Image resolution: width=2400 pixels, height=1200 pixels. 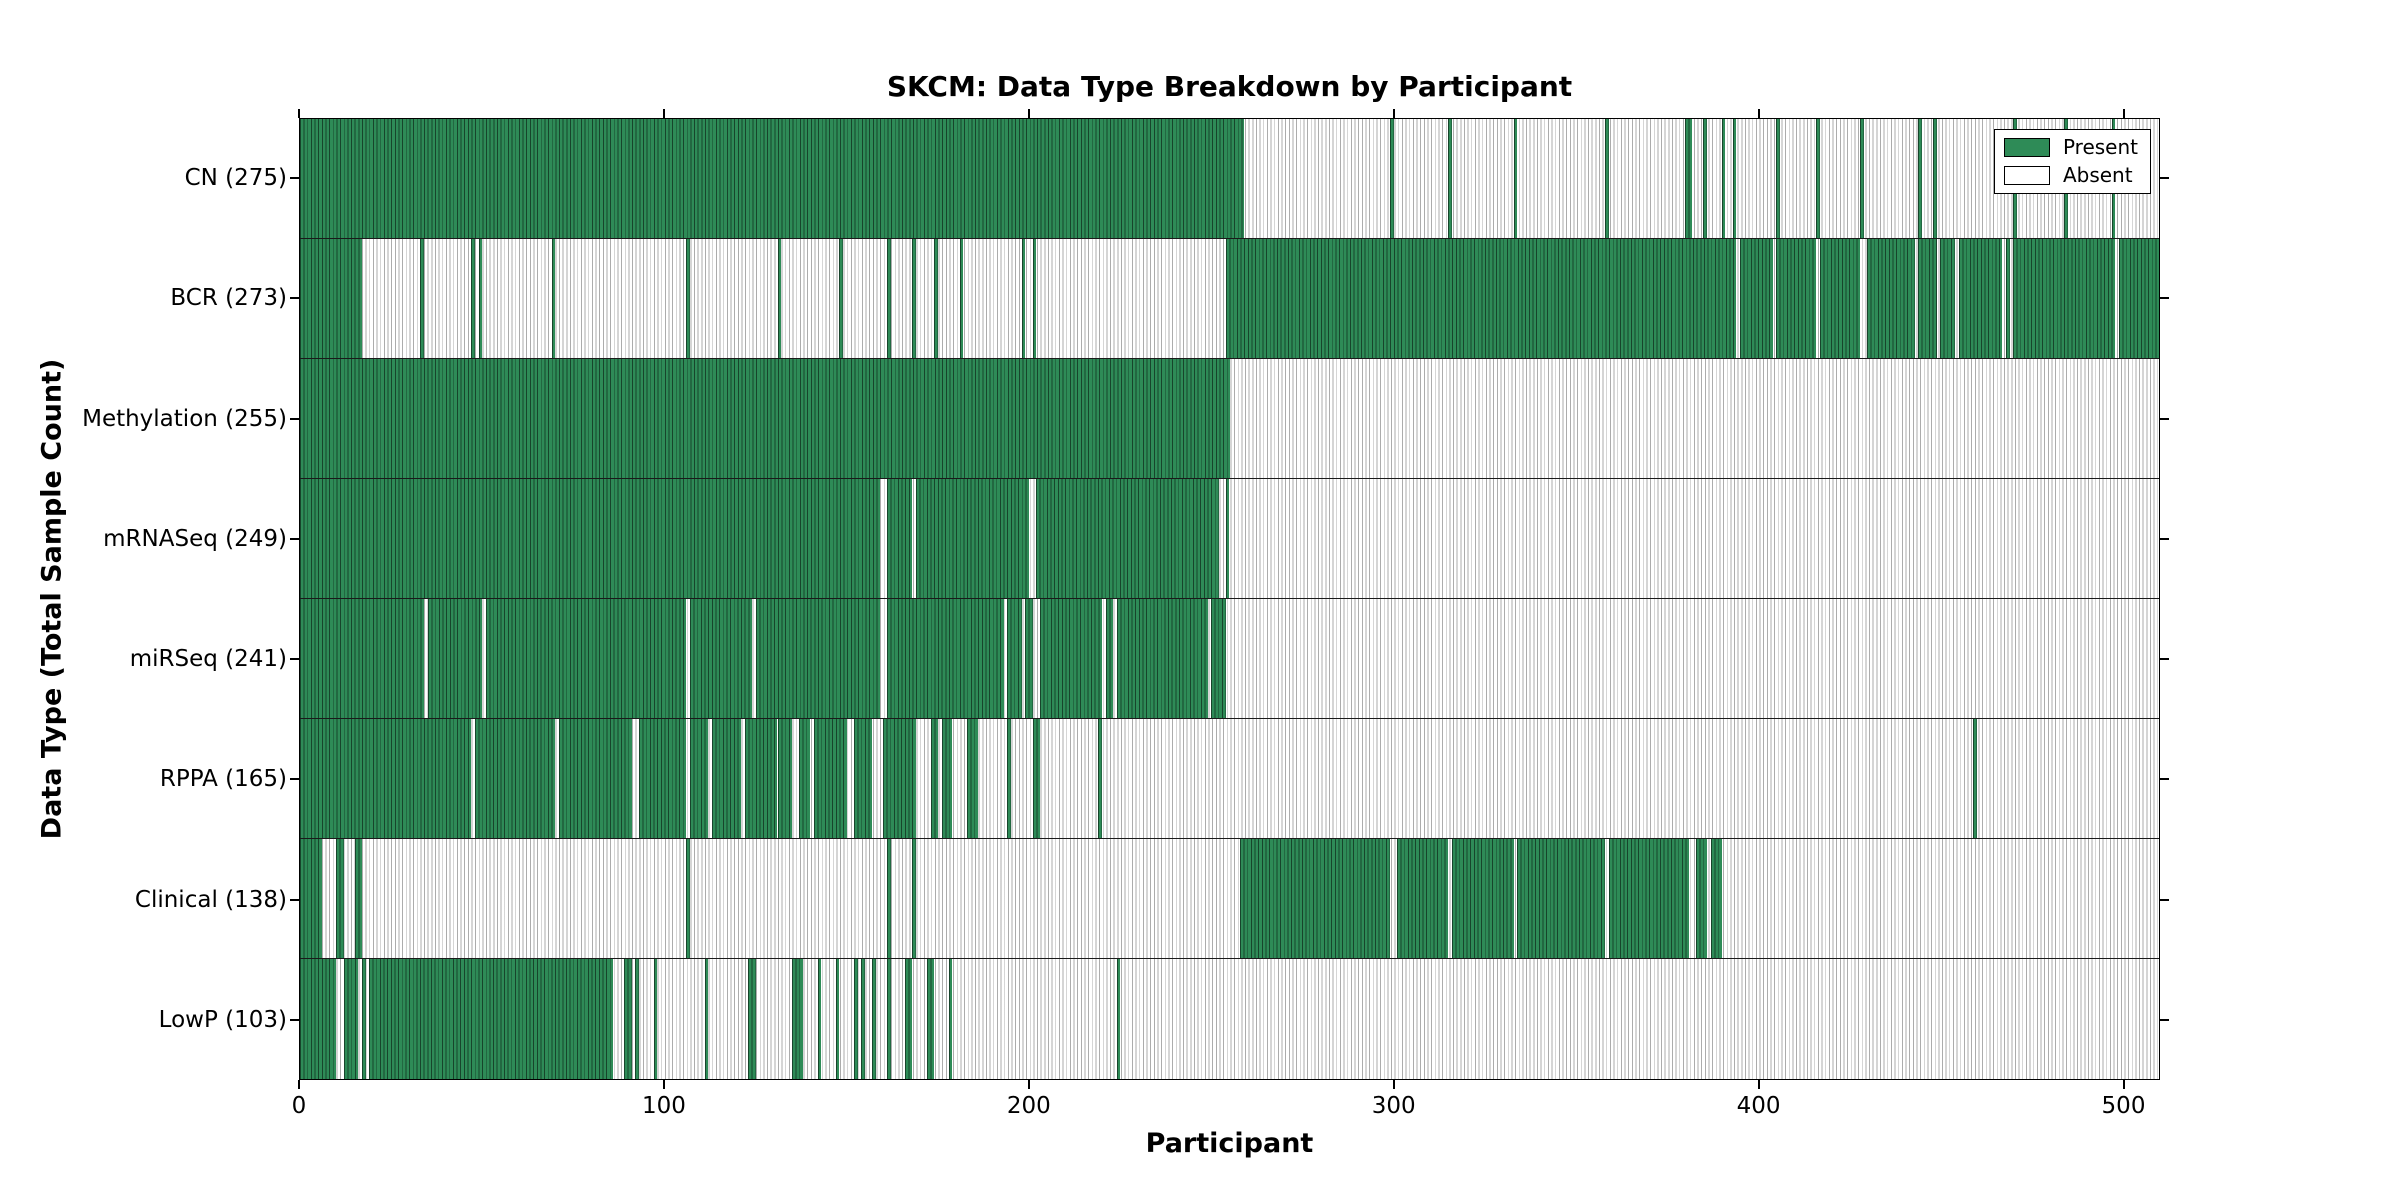 What do you see at coordinates (223, 779) in the screenshot?
I see `row-label-RPPA: RPPA (165)` at bounding box center [223, 779].